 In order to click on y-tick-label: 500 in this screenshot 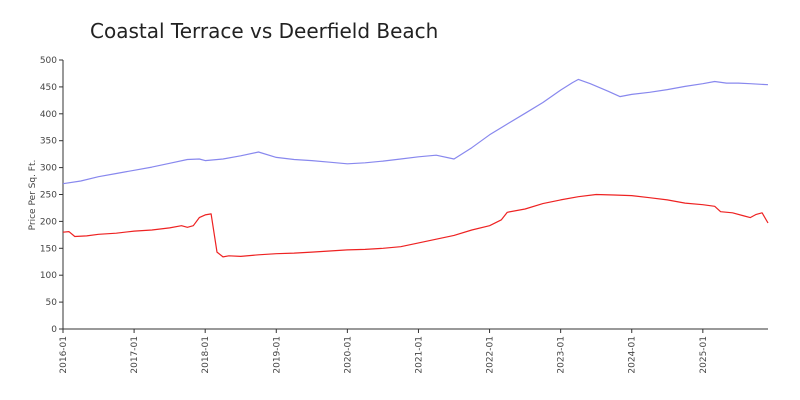, I will do `click(48, 61)`.